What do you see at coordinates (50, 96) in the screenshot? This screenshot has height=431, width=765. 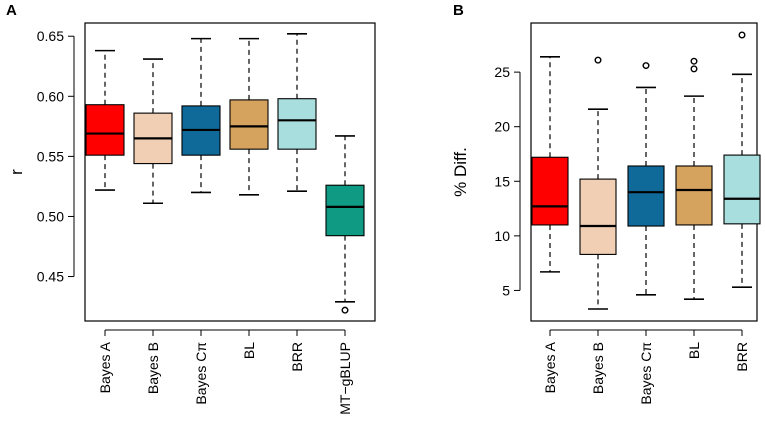 I see `y-tick-label: 0.60` at bounding box center [50, 96].